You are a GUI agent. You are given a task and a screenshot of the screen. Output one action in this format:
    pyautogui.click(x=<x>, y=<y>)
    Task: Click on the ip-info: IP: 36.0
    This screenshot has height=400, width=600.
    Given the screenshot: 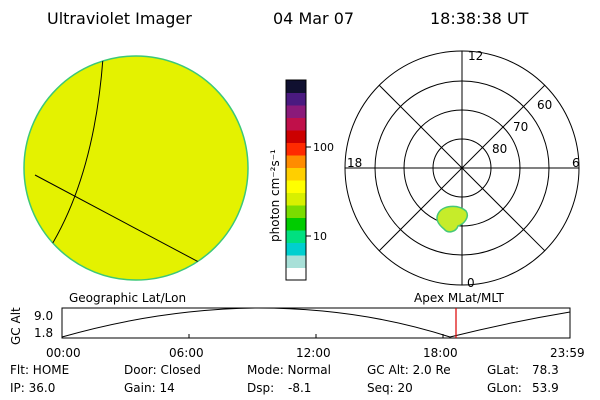 What is the action you would take?
    pyautogui.click(x=33, y=388)
    